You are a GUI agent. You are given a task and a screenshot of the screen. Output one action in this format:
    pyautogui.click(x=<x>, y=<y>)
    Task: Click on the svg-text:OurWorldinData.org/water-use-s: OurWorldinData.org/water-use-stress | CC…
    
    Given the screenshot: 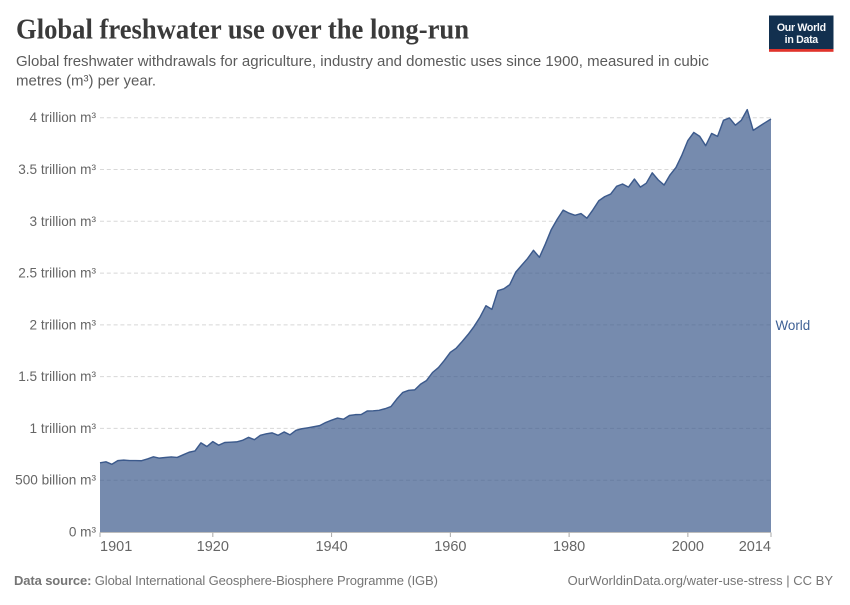 What is the action you would take?
    pyautogui.click(x=701, y=580)
    